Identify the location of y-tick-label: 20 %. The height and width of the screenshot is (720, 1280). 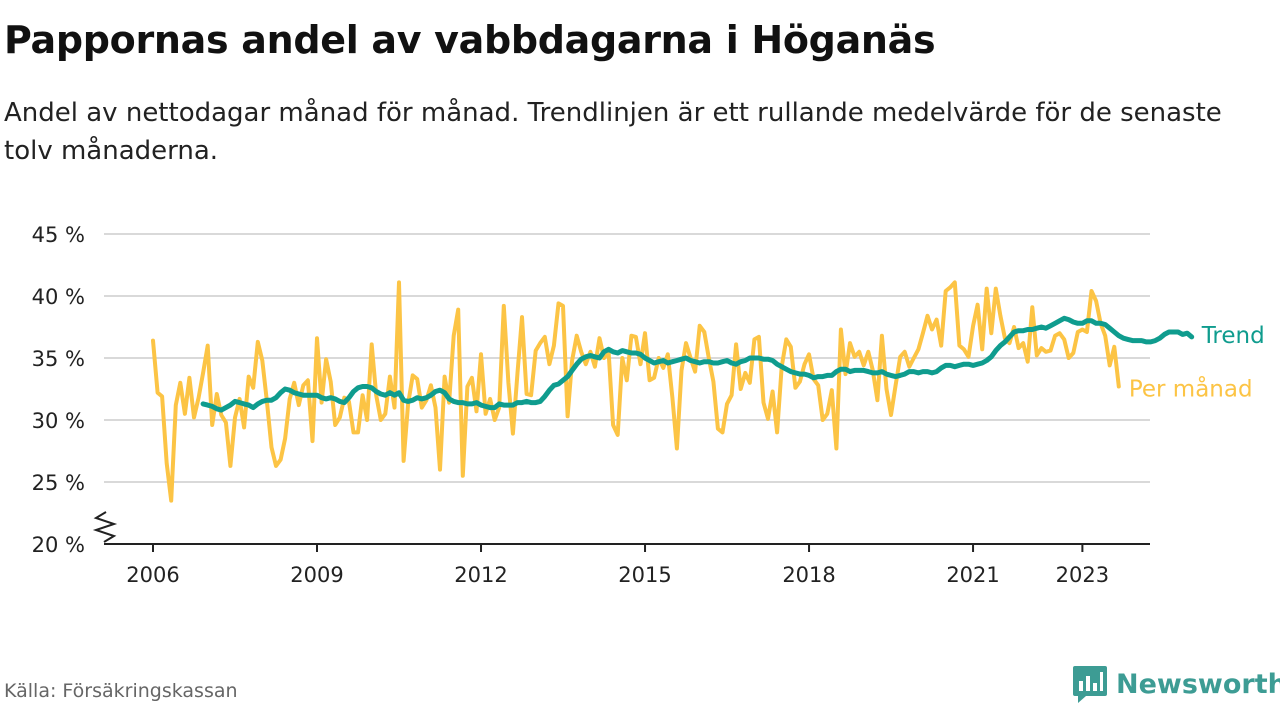
(58, 545).